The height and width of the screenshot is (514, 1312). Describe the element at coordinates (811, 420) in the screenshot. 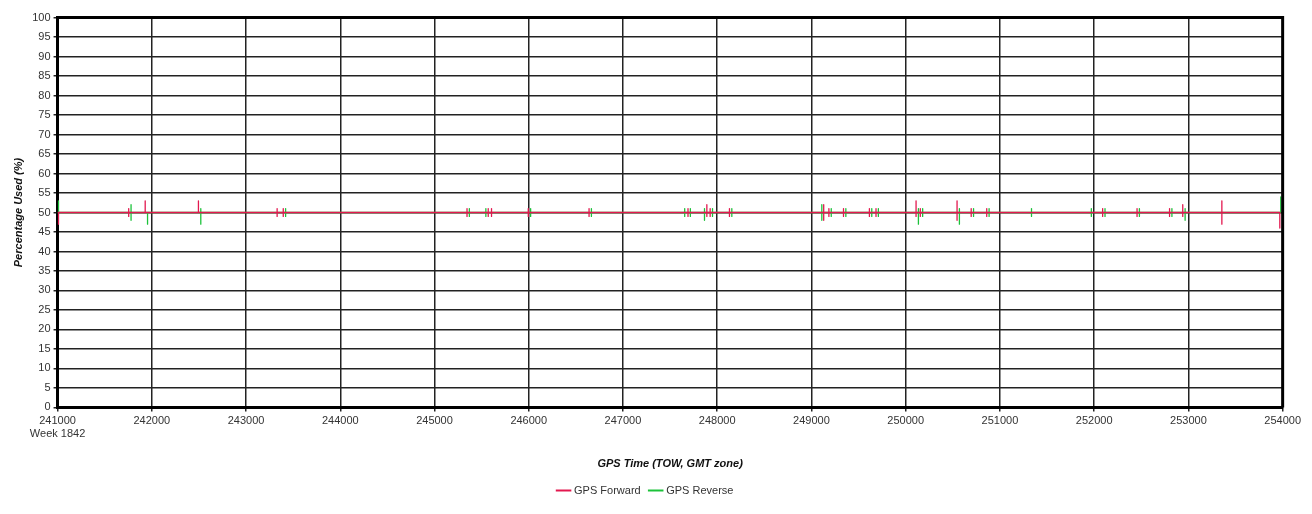

I see `x-tick-label: 249000` at that location.